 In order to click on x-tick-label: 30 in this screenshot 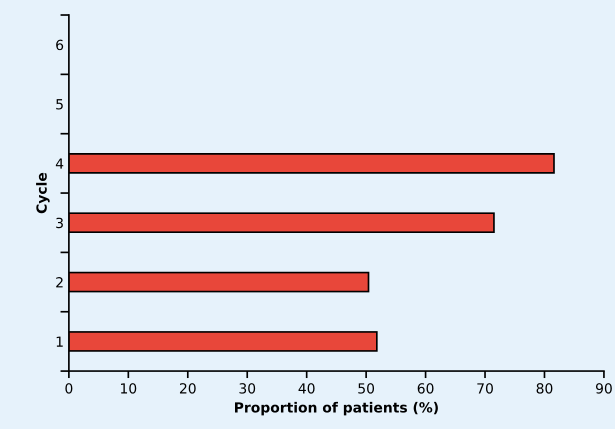, I will do `click(247, 388)`.